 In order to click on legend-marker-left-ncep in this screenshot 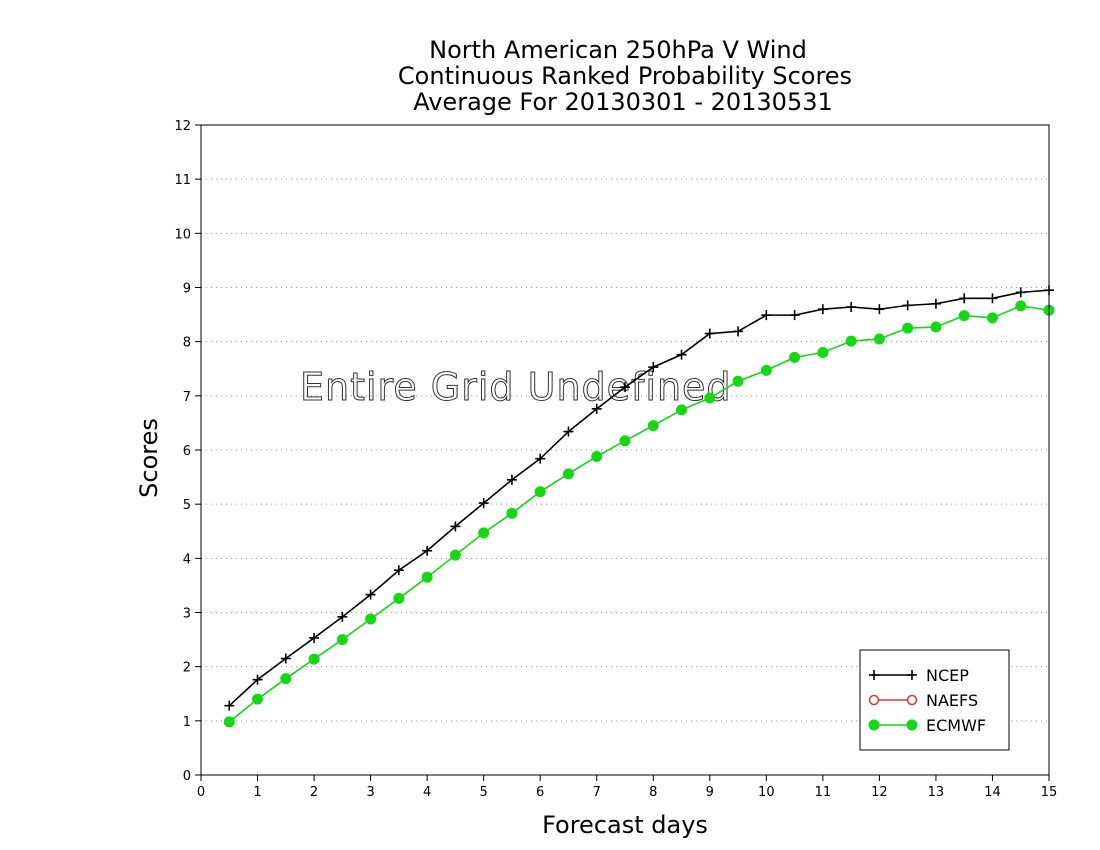, I will do `click(874, 675)`.